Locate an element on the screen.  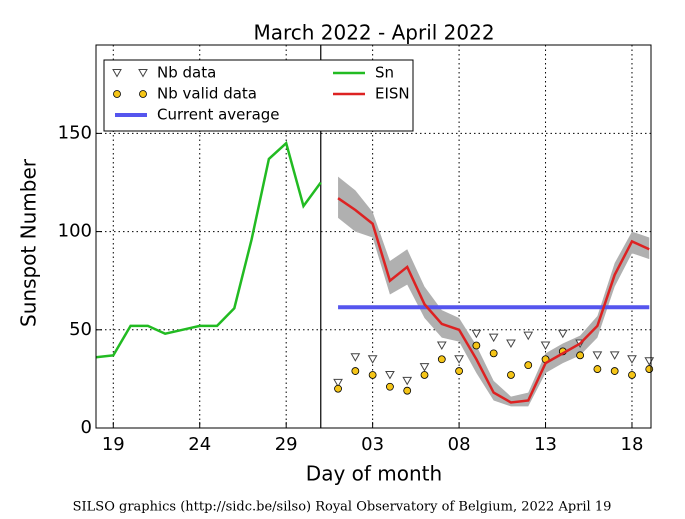
x-axis-label: Day of month is located at coordinates (374, 474).